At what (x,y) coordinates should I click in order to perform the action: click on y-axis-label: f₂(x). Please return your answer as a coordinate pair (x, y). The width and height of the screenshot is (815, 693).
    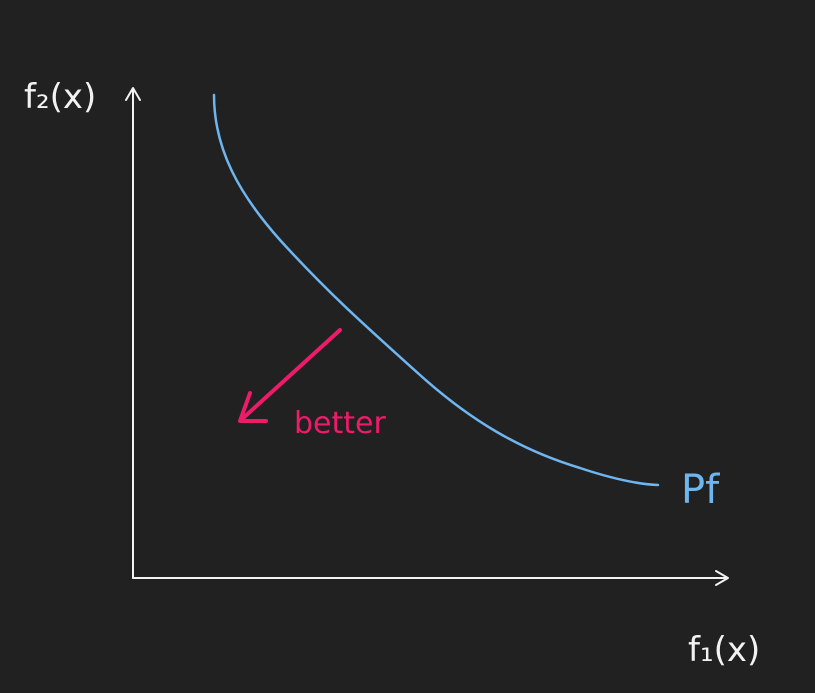
    Looking at the image, I should click on (60, 97).